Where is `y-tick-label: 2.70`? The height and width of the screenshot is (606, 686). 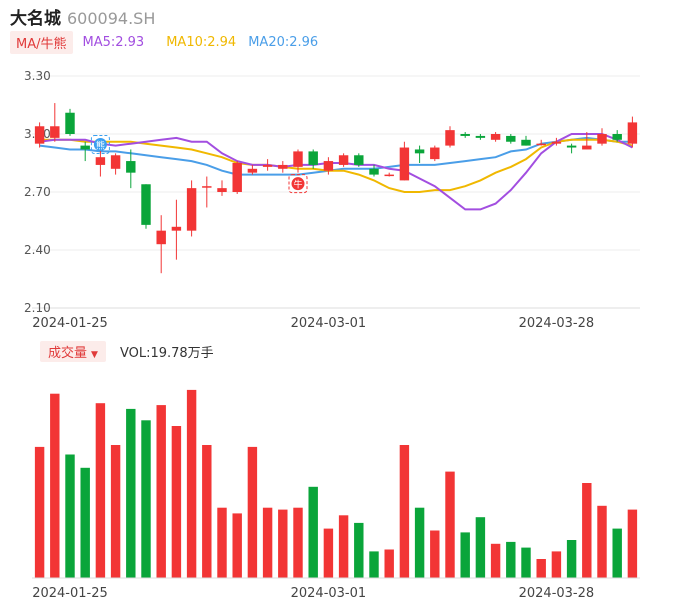 y-tick-label: 2.70 is located at coordinates (37, 192).